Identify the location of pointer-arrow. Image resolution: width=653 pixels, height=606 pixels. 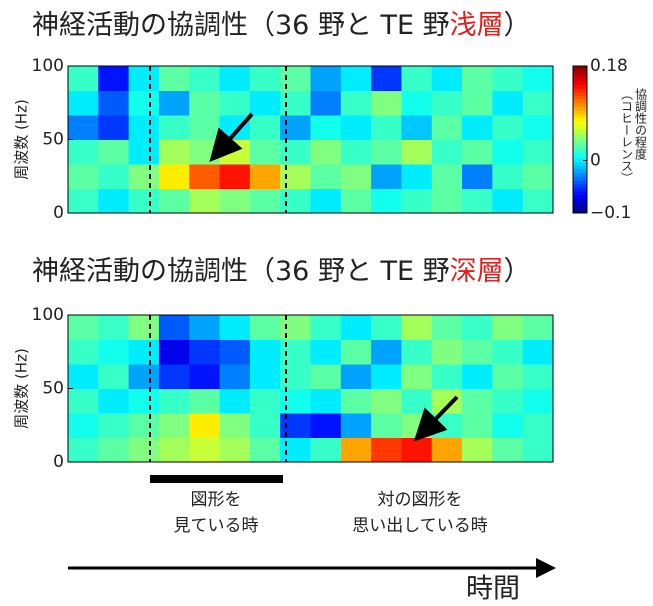
(231, 137).